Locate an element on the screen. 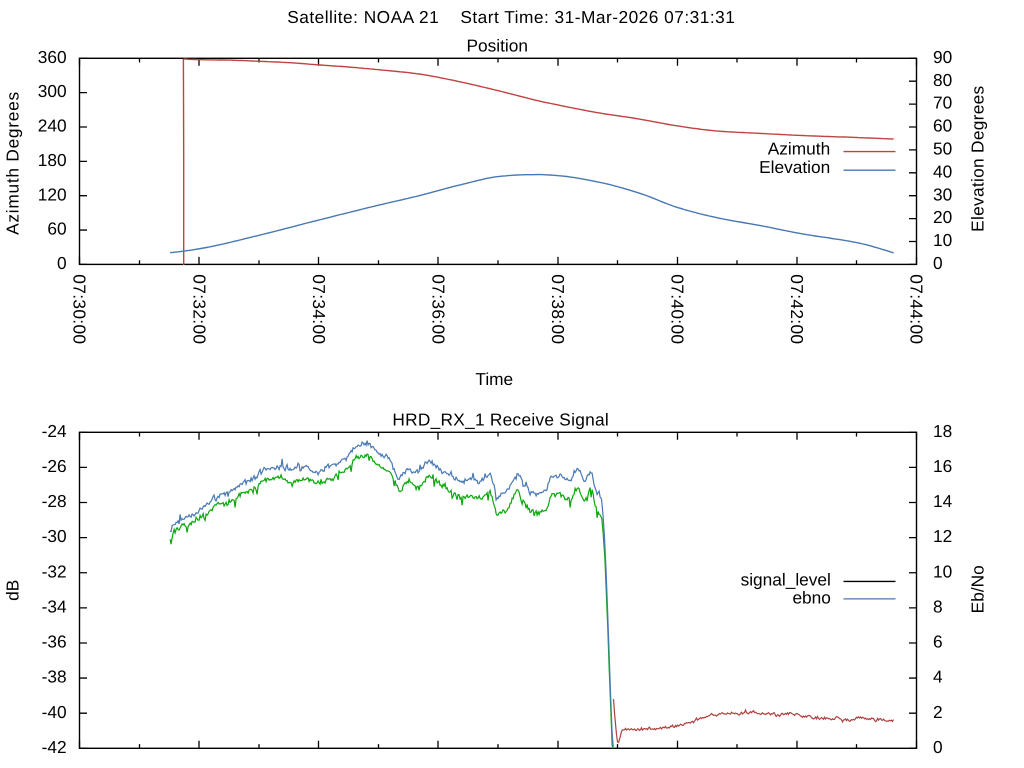 This screenshot has width=1024, height=768. svg-text: Eb/No is located at coordinates (977, 589).